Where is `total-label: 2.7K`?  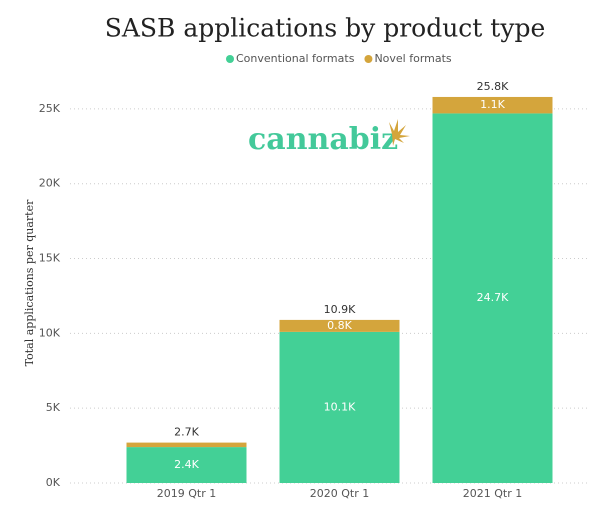
total-label: 2.7K is located at coordinates (186, 432).